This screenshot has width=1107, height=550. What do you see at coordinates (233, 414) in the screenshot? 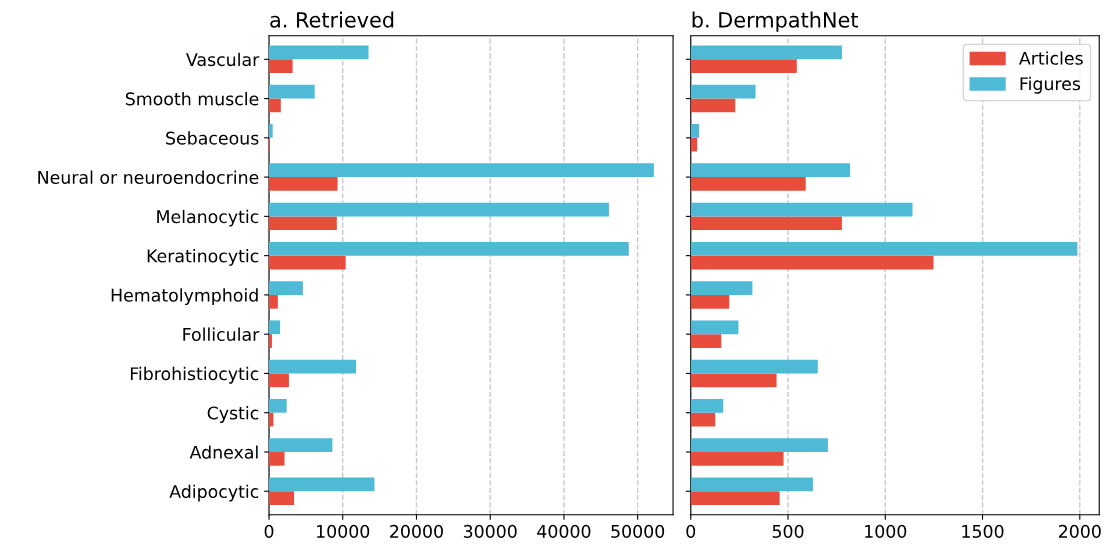
I see `y-tick-label: Cystic` at bounding box center [233, 414].